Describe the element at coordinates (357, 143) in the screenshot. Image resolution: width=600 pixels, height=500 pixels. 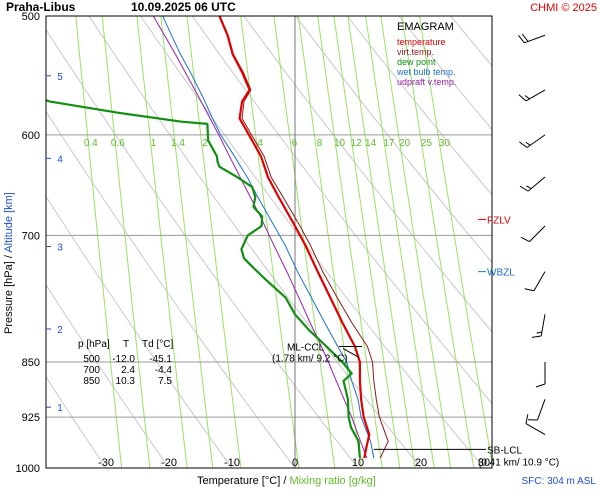
I see `mixing-ratio-label: 12` at that location.